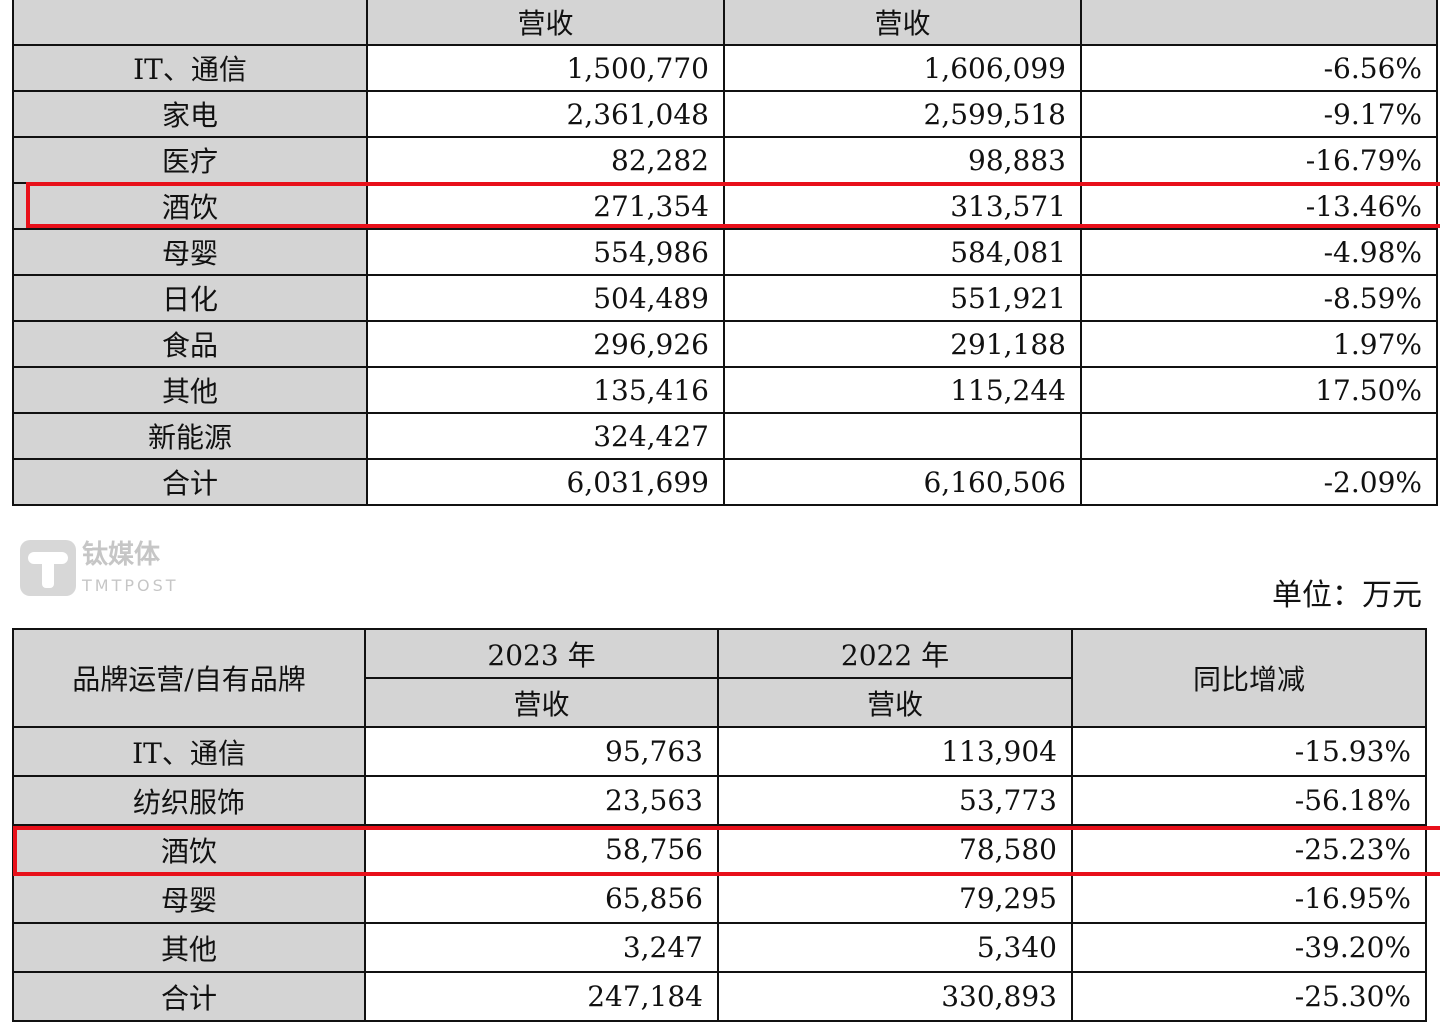 Image resolution: width=1440 pixels, height=1026 pixels. I want to click on cell-value: 271,354, so click(545, 206).